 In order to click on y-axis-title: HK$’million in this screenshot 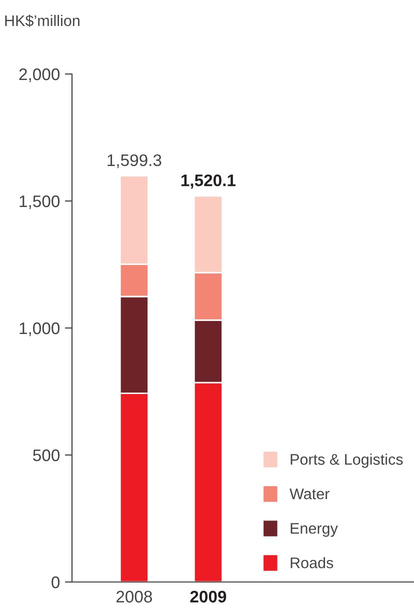, I will do `click(42, 21)`.